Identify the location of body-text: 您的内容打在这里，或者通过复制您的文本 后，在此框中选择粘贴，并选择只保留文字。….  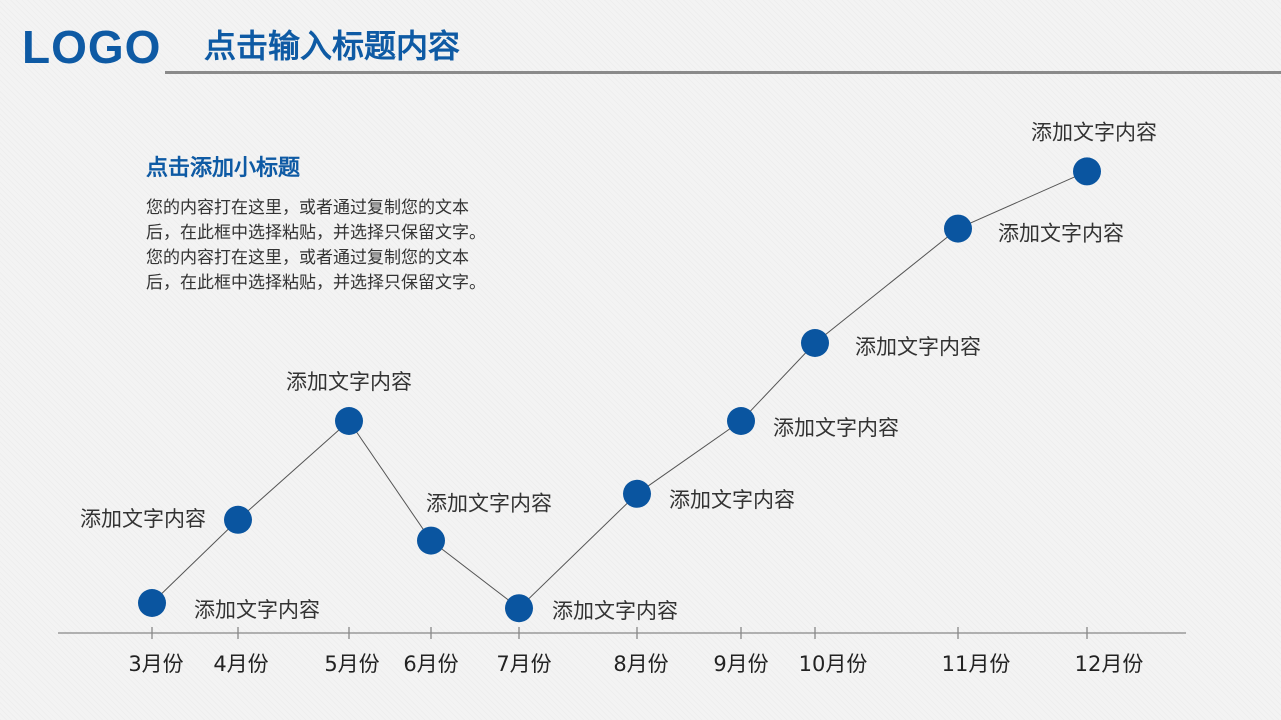
(361, 246).